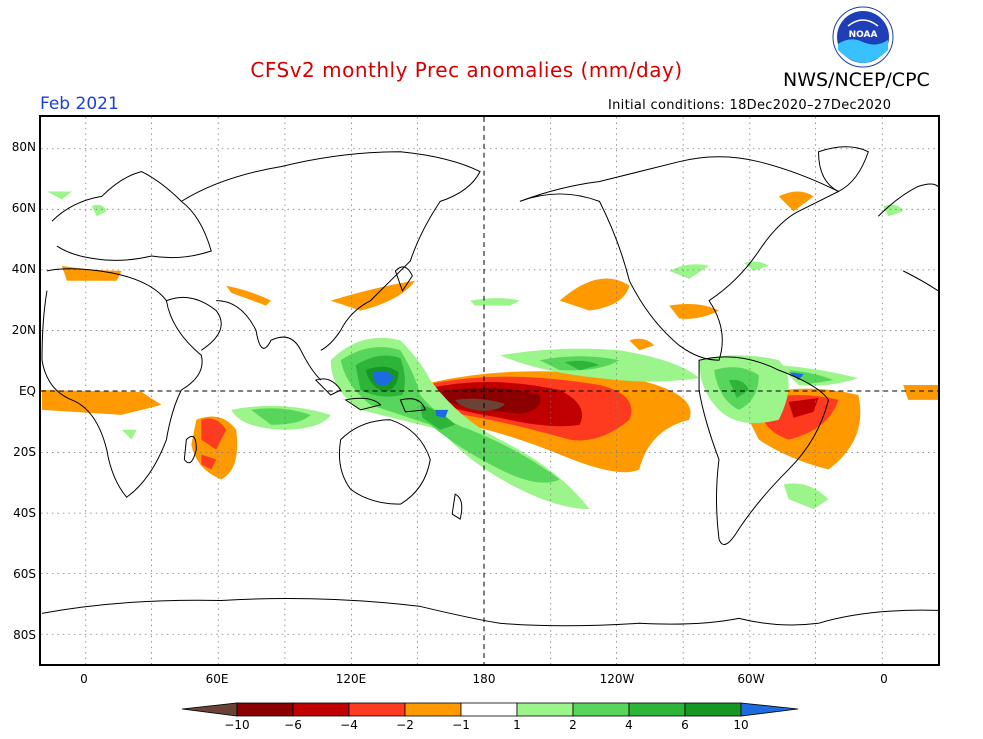  What do you see at coordinates (480, 404) in the screenshot?
I see `dry-anomaly-max` at bounding box center [480, 404].